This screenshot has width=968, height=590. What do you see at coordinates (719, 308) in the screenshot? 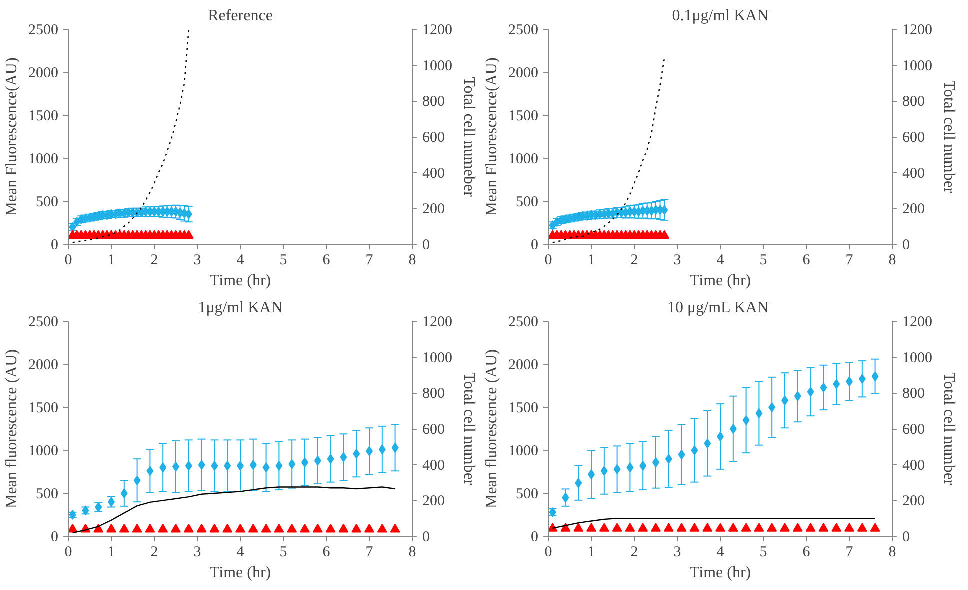
I see `chart-title: 10 μg/mL KAN` at bounding box center [719, 308].